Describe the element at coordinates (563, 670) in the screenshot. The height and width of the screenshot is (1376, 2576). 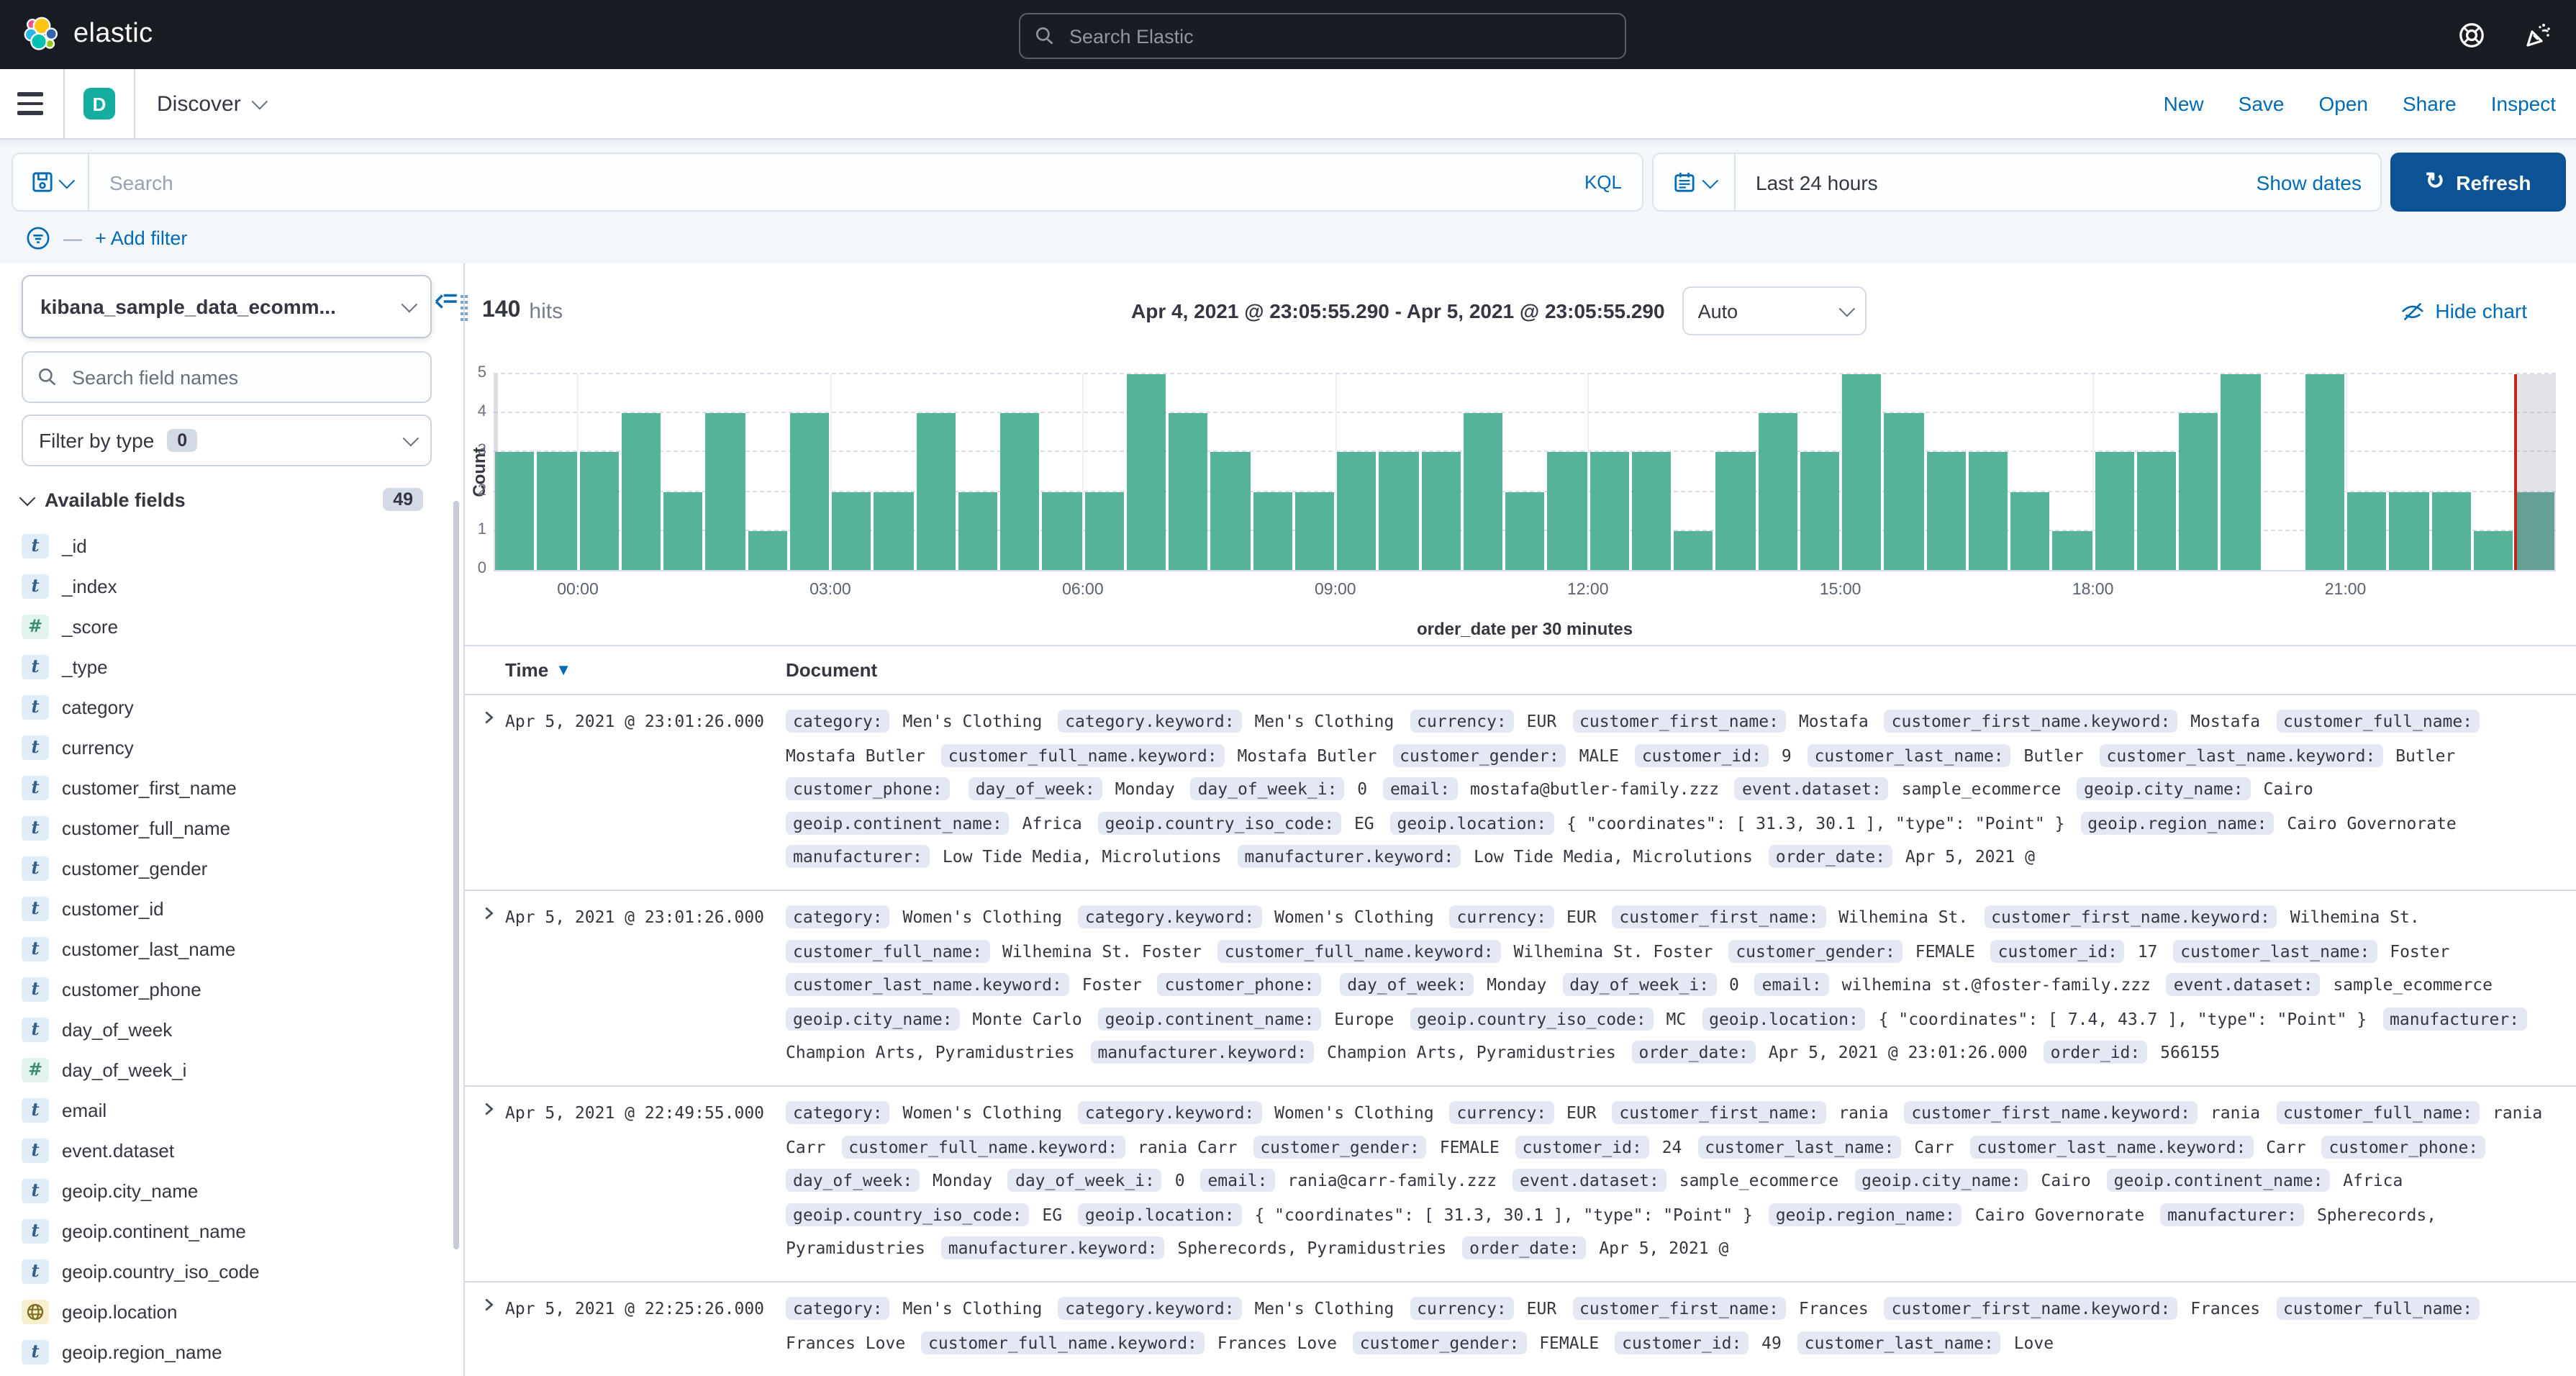
I see `sort-descending-icon: ▼` at that location.